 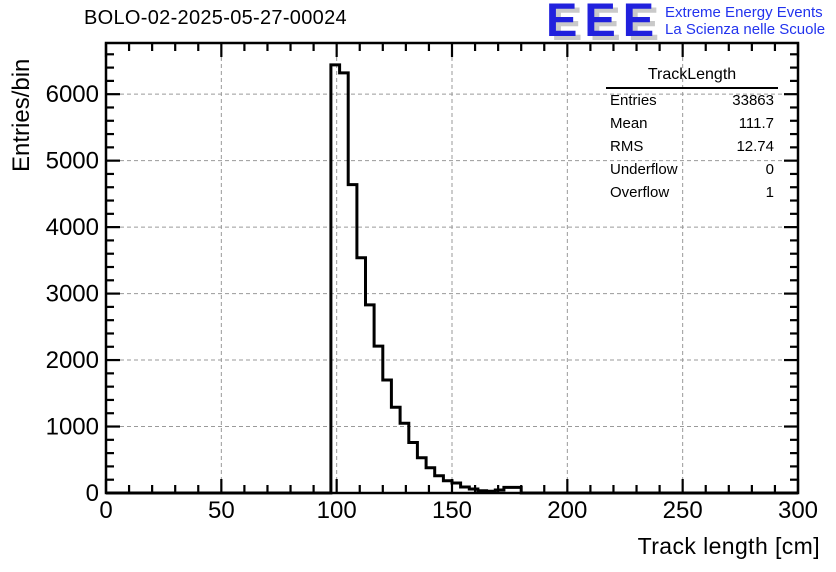 What do you see at coordinates (627, 146) in the screenshot?
I see `stats-label: RMS` at bounding box center [627, 146].